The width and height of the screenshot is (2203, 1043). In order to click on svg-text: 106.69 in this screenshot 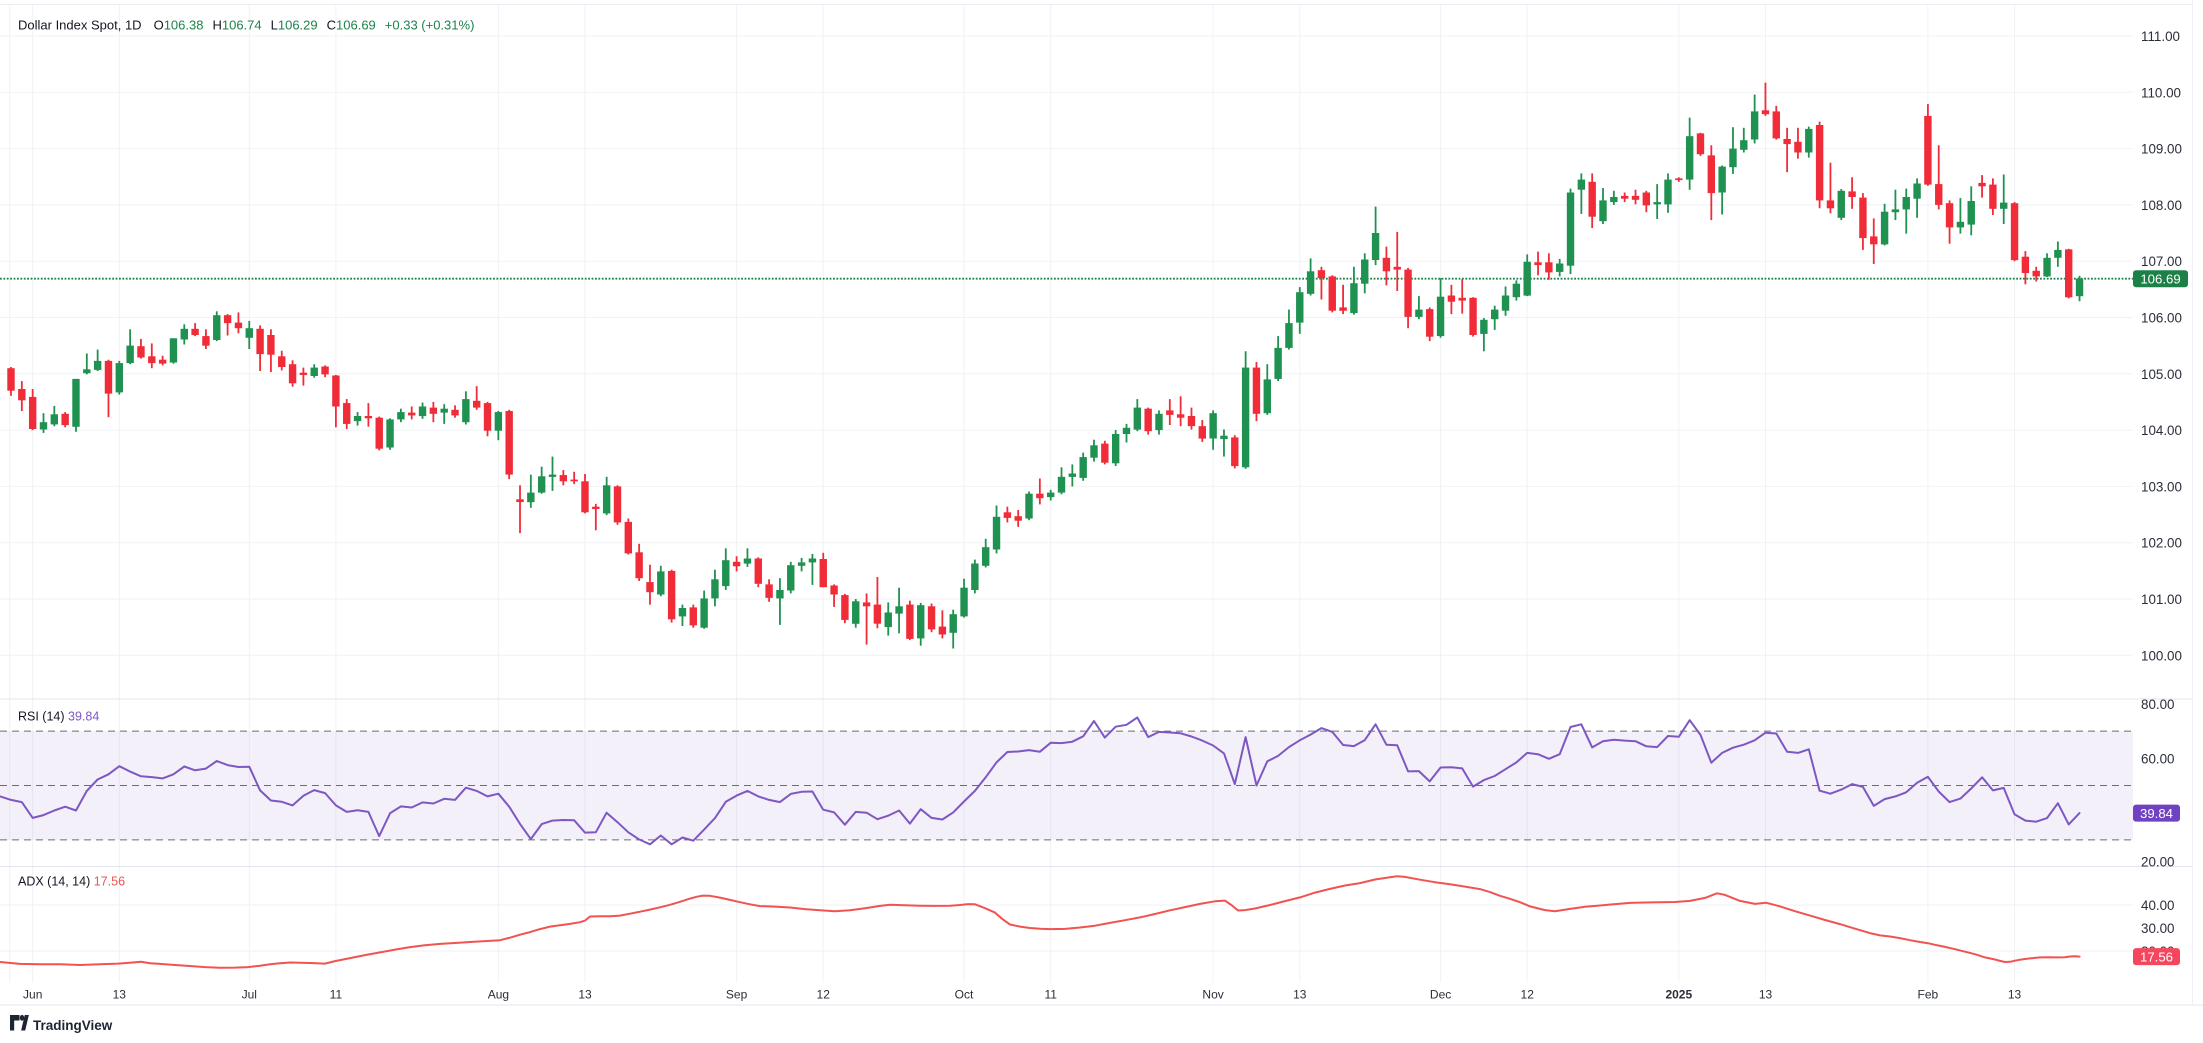, I will do `click(2160, 278)`.